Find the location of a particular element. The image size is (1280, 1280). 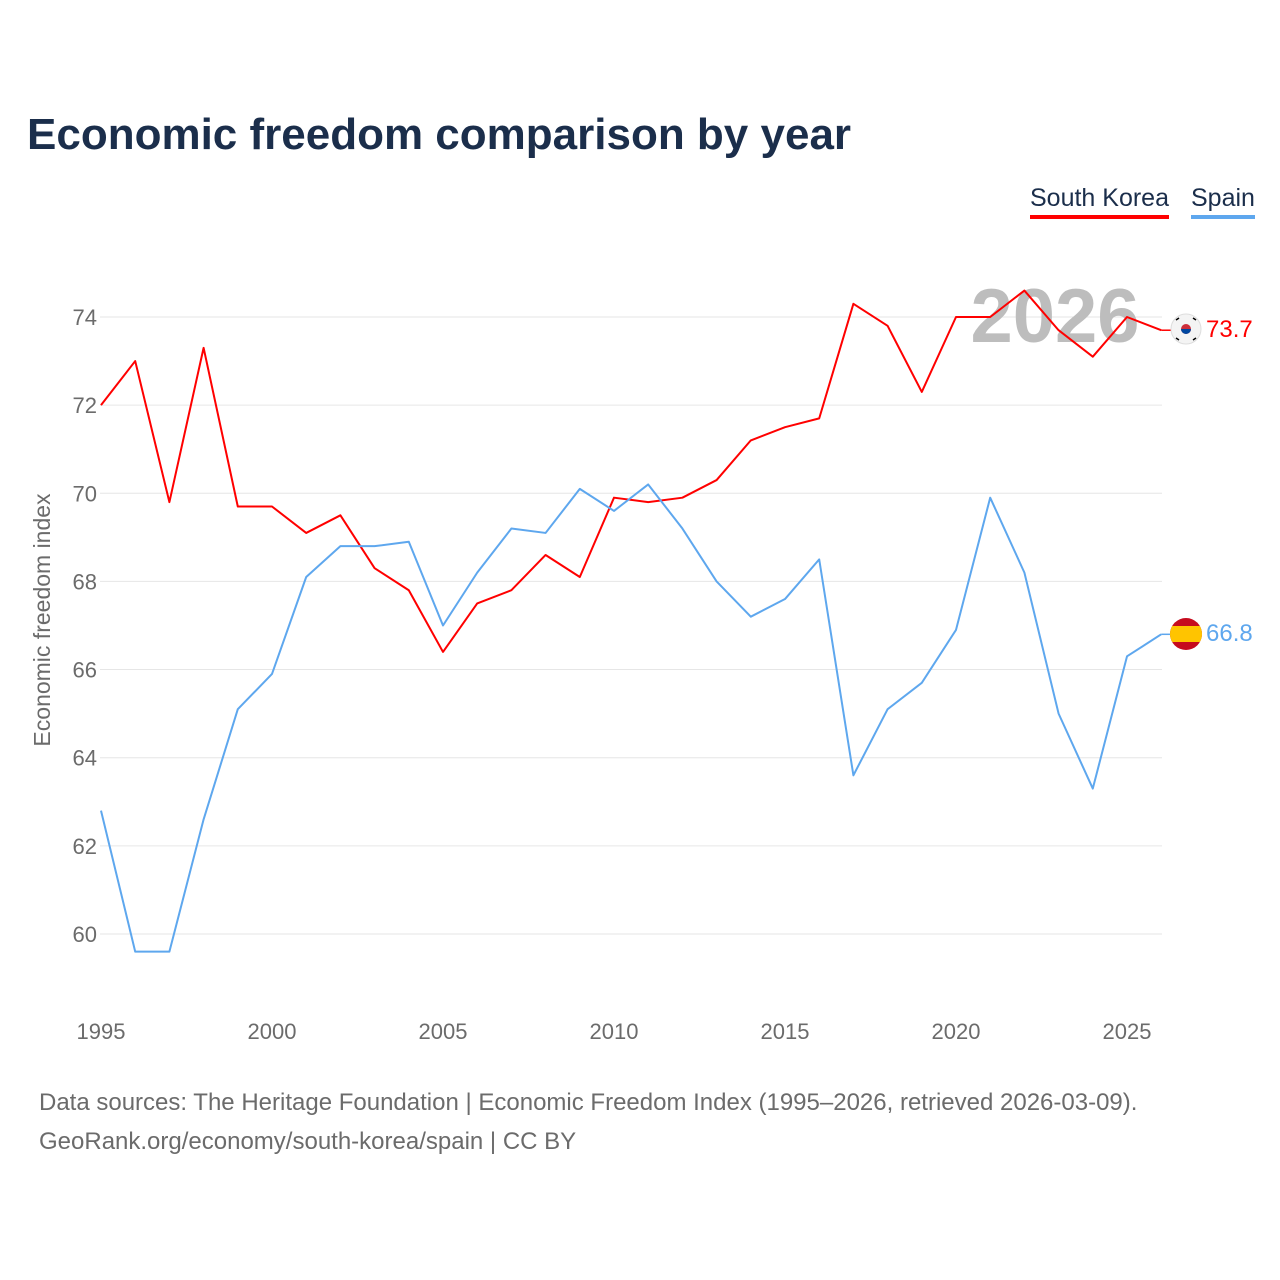

end-label-spain: 66.8 is located at coordinates (1229, 633).